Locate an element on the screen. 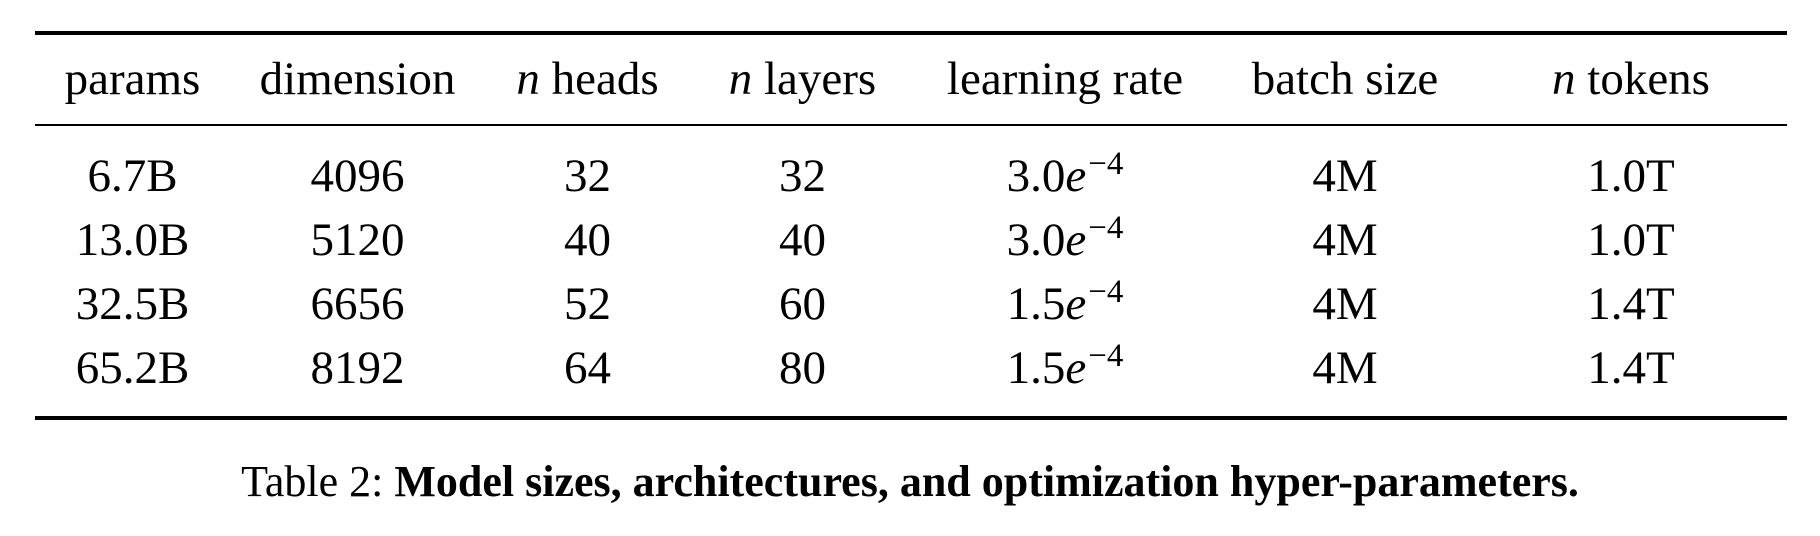 This screenshot has width=1820, height=536. cell-dimension: 5120 is located at coordinates (357, 239).